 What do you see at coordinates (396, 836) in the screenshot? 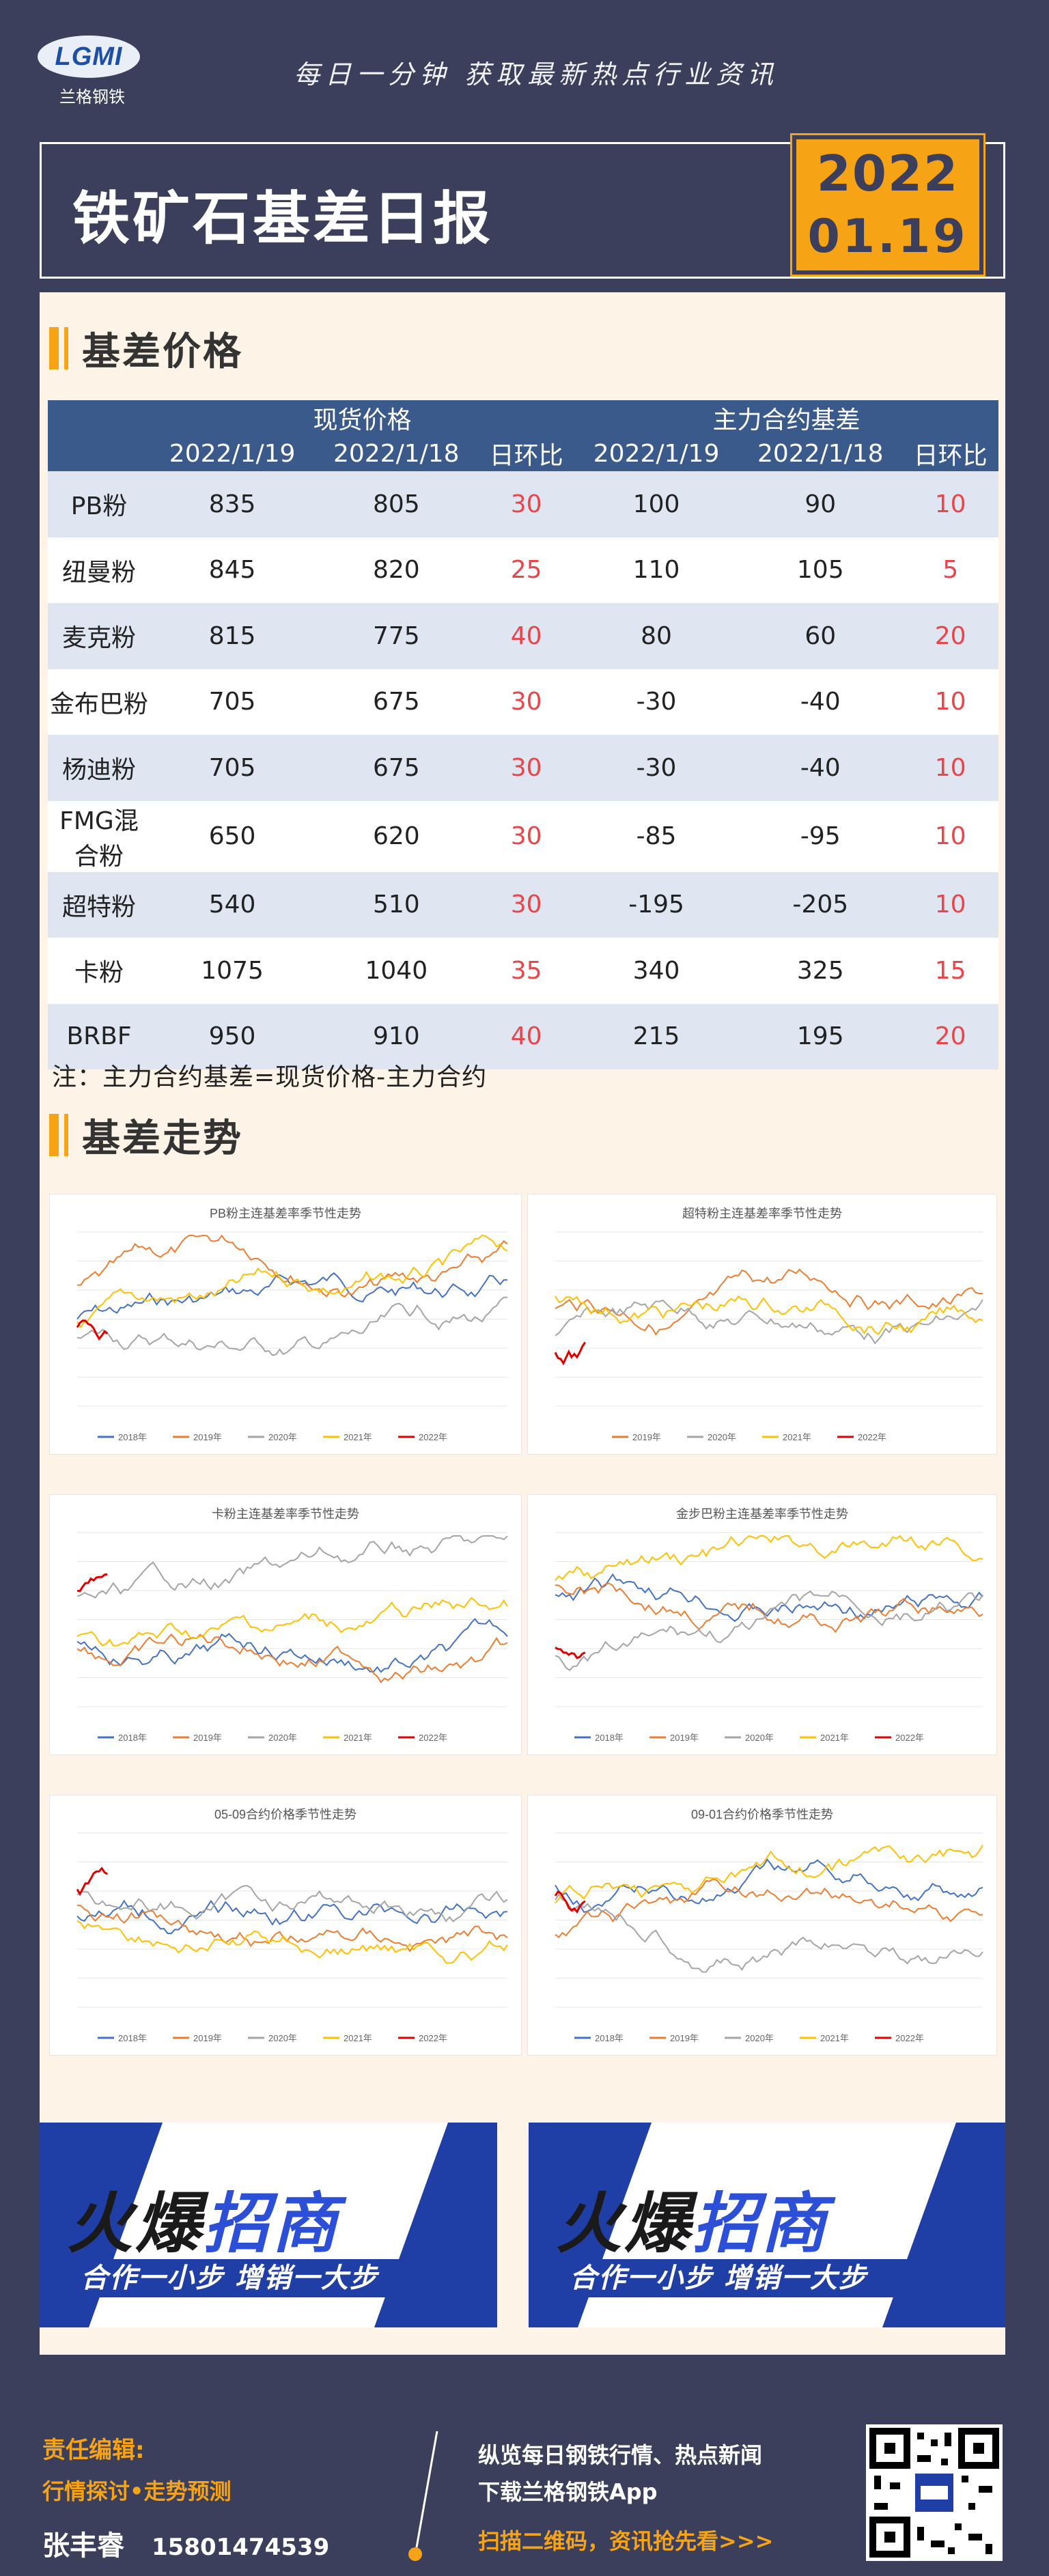
I see `cell-s2: 620` at bounding box center [396, 836].